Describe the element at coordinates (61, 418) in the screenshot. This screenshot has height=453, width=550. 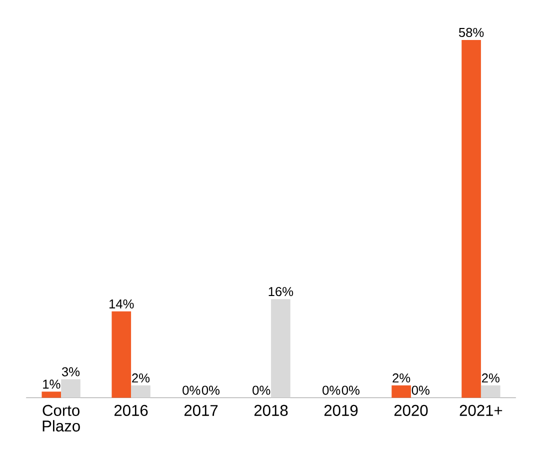
I see `x-tick-label: Corto Plazo` at that location.